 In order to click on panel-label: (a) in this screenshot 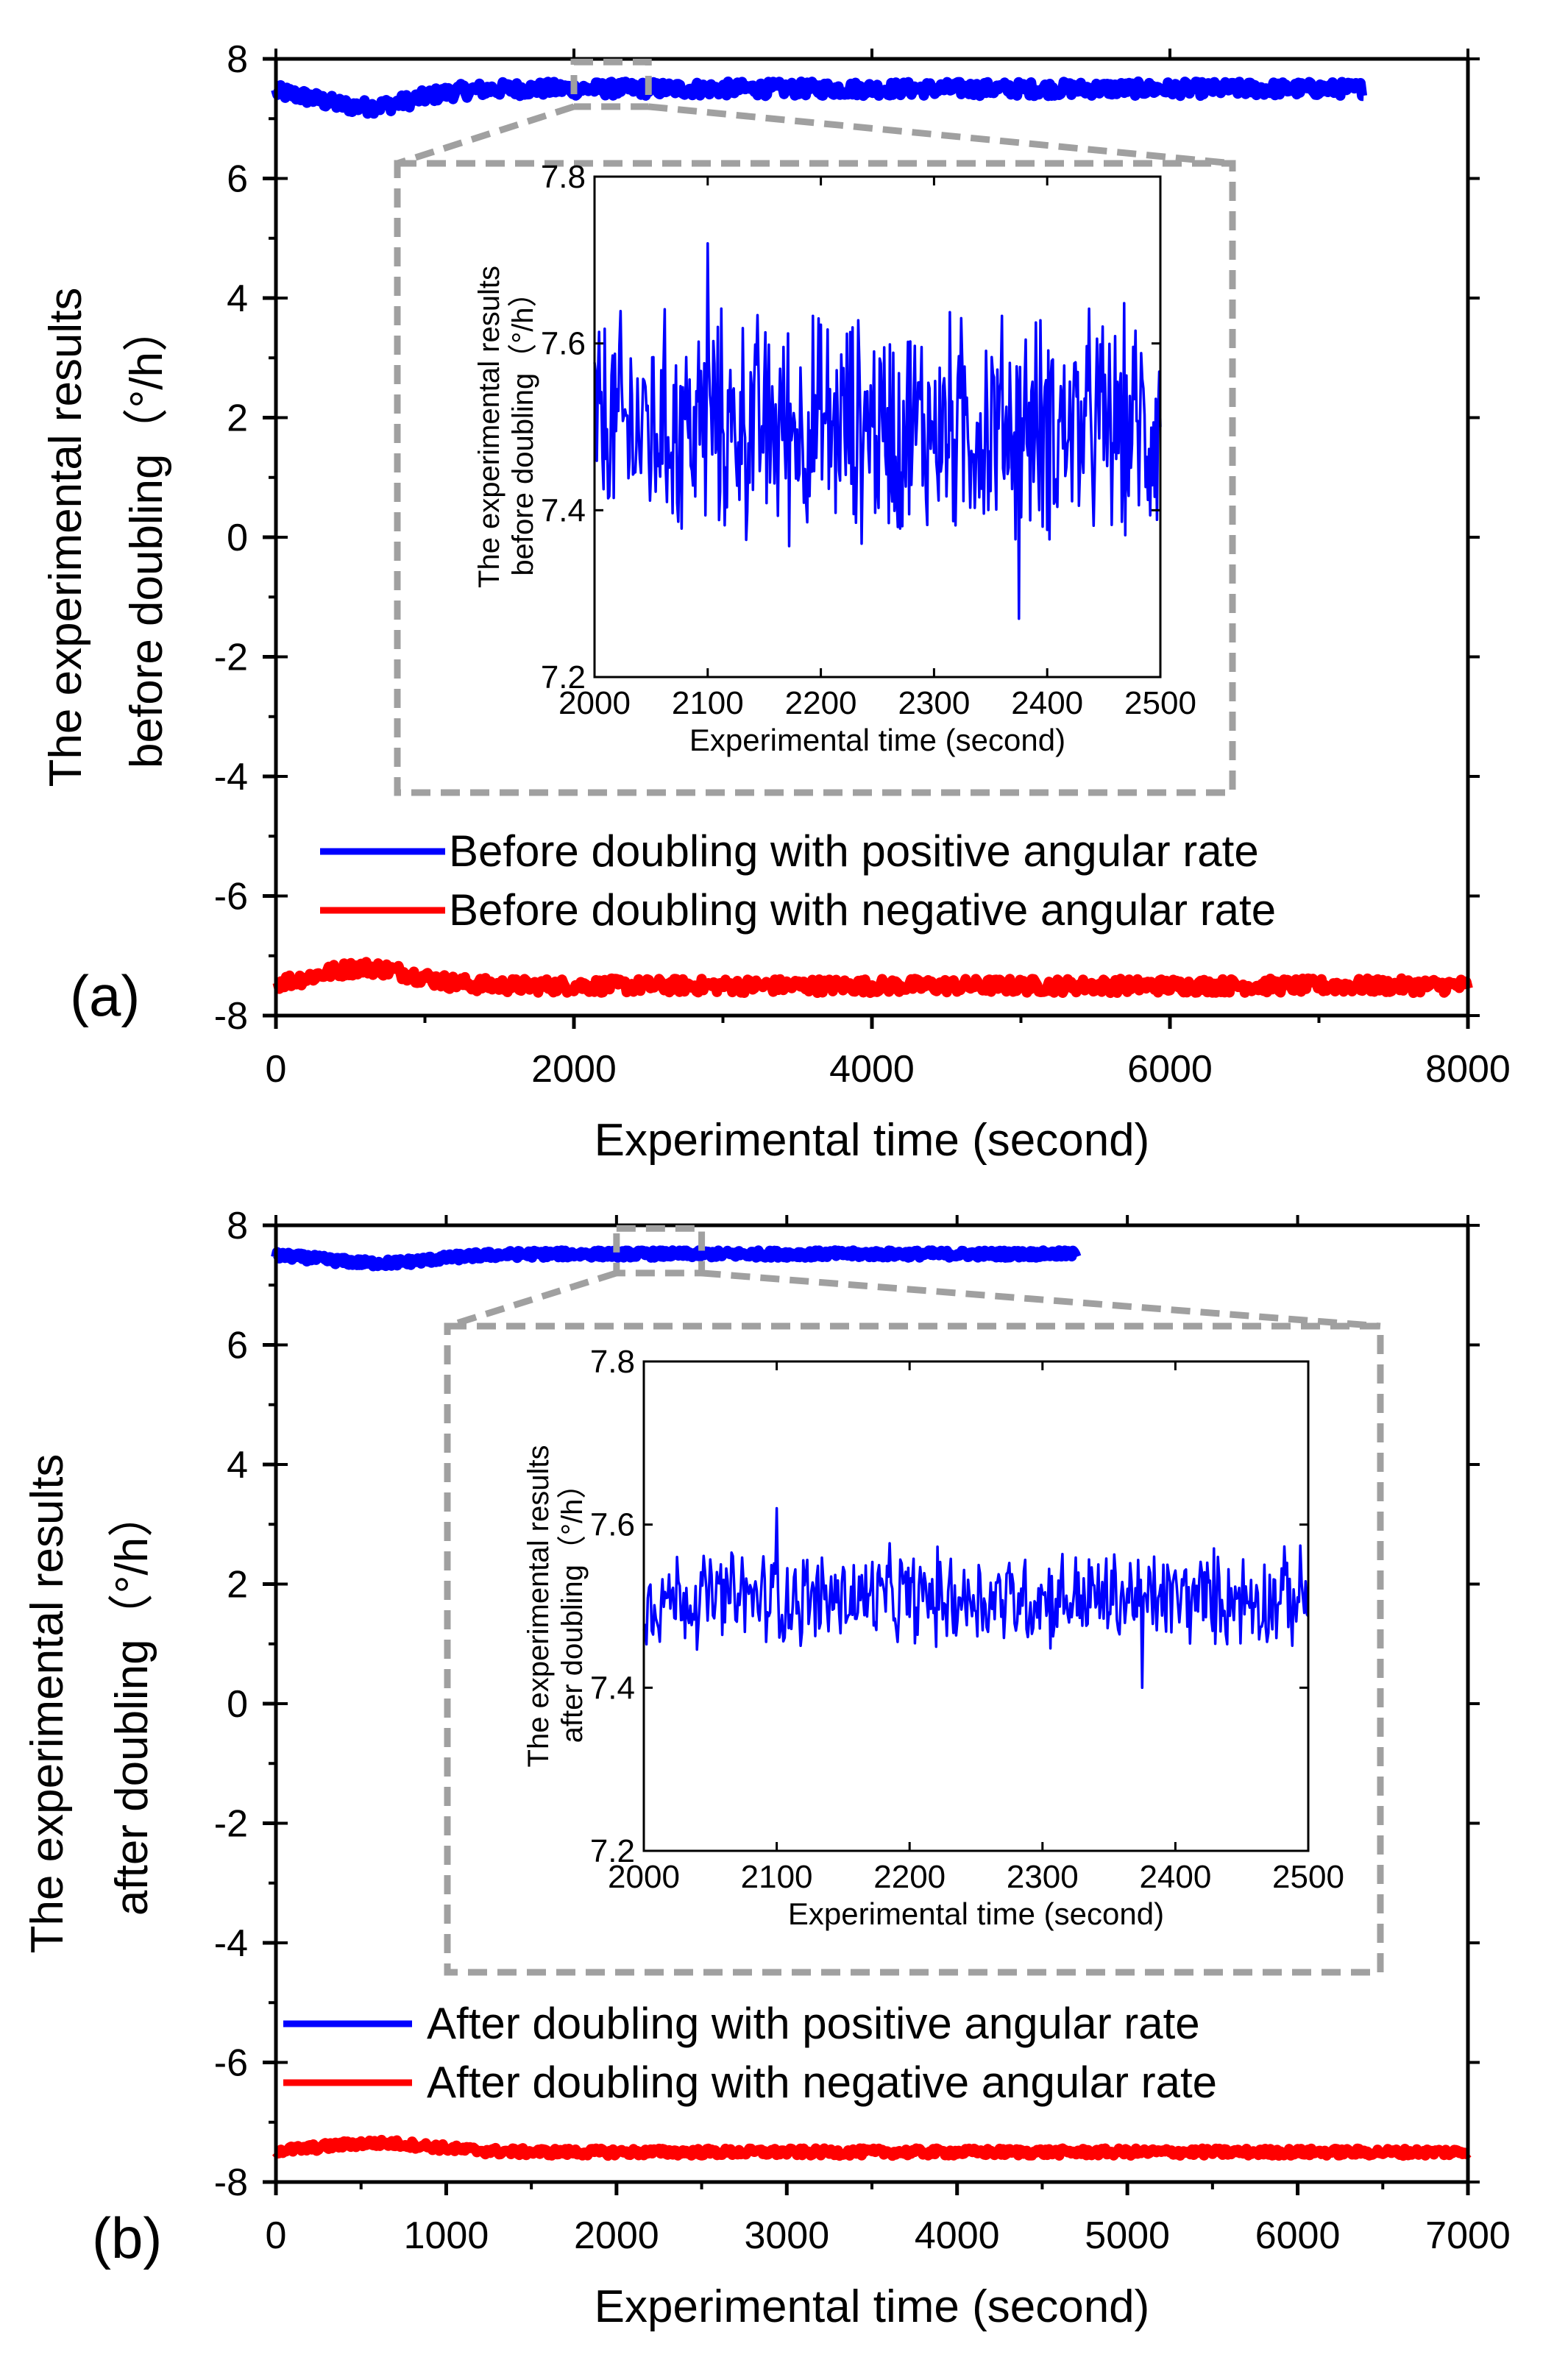, I will do `click(105, 995)`.